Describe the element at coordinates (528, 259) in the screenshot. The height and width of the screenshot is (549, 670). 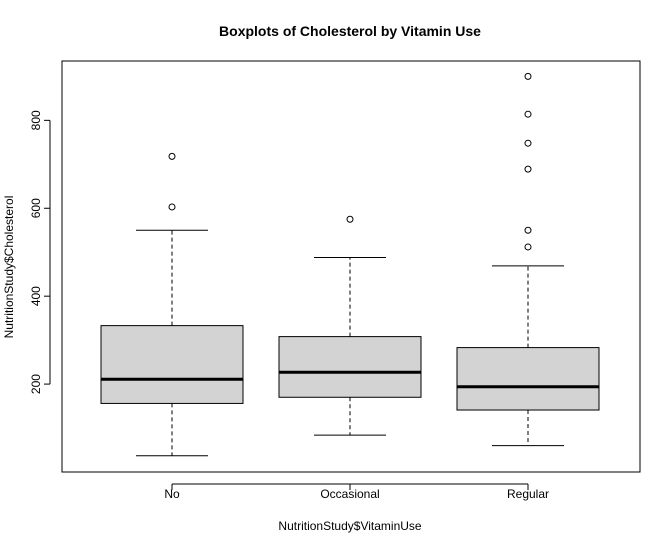
I see `box-regular` at that location.